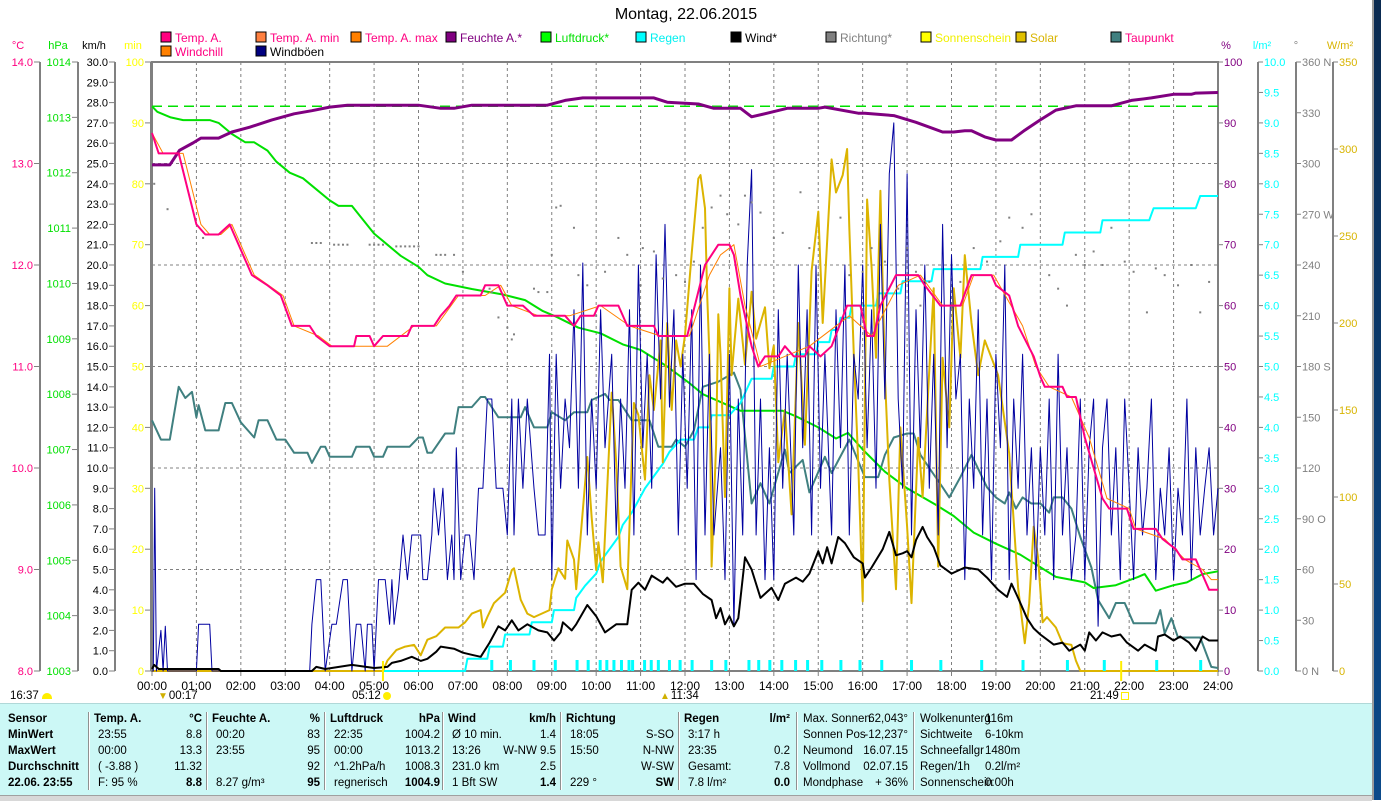 This screenshot has width=1381, height=801. What do you see at coordinates (314, 719) in the screenshot?
I see `column-unit: %` at bounding box center [314, 719].